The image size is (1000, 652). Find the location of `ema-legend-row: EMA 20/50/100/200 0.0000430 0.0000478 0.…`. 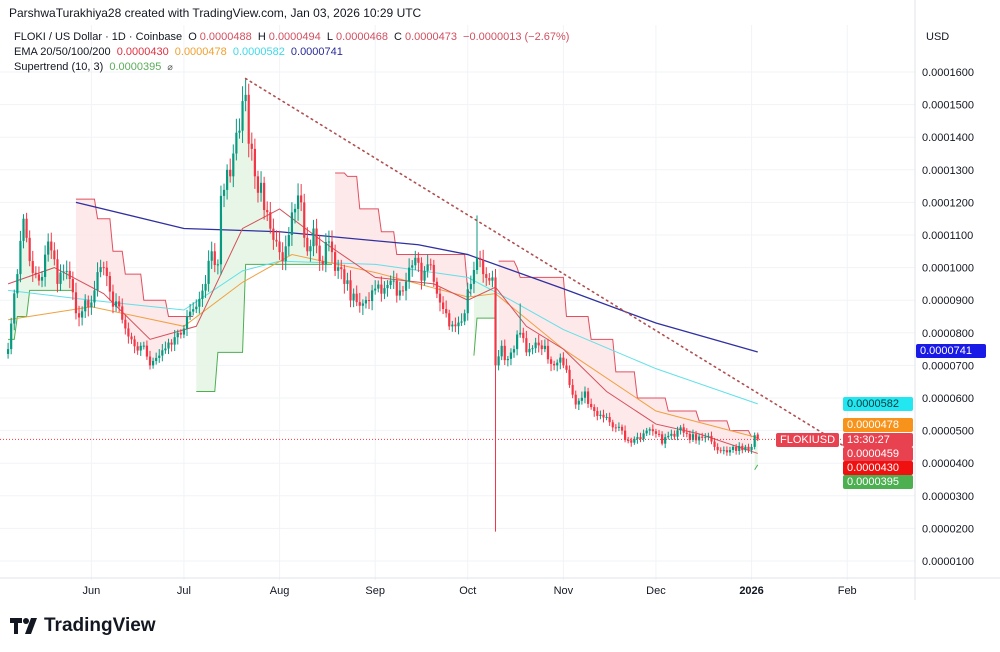

ema-legend-row: EMA 20/50/100/200 0.0000430 0.0000478 0.… is located at coordinates (293, 52).